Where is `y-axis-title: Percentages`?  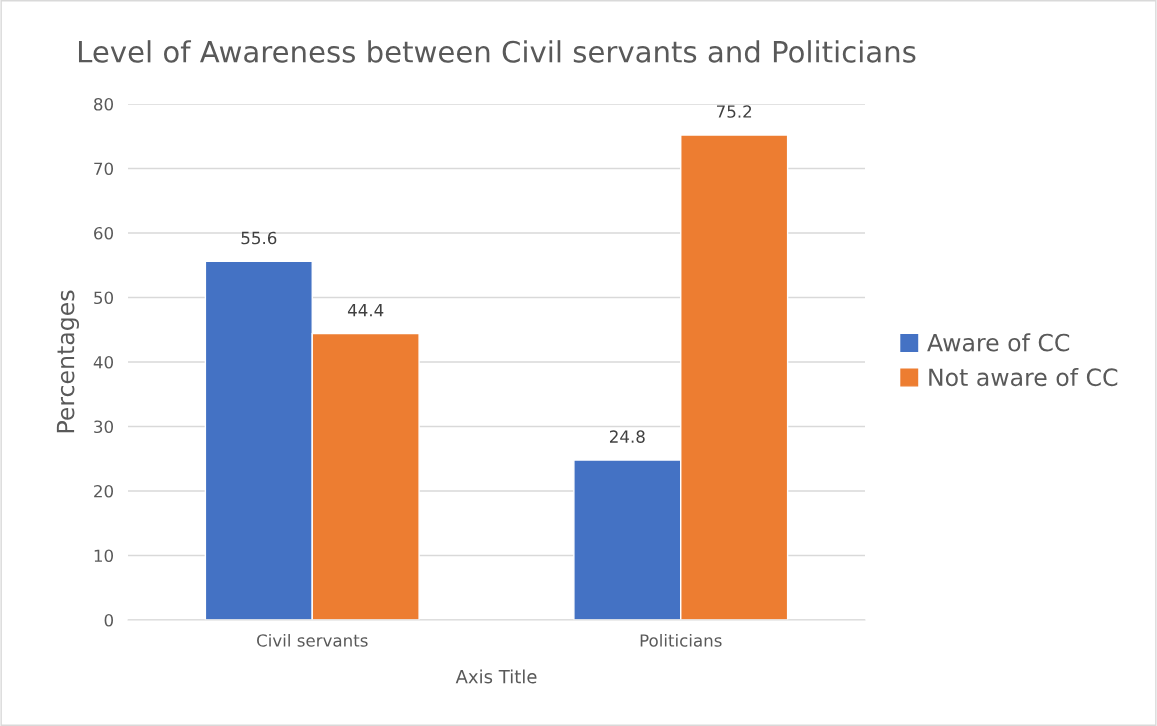 y-axis-title: Percentages is located at coordinates (68, 361).